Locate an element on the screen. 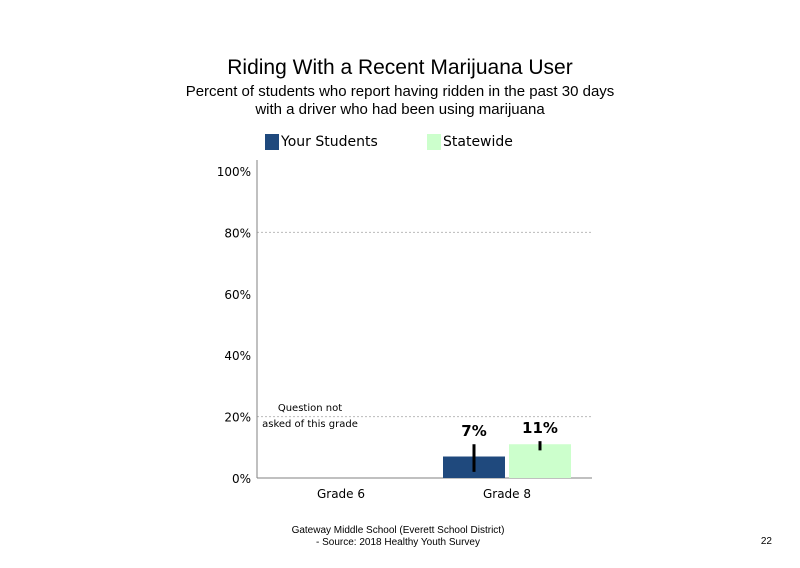 Image resolution: width=800 pixels, height=568 pixels. data-label: 7% is located at coordinates (473, 431).